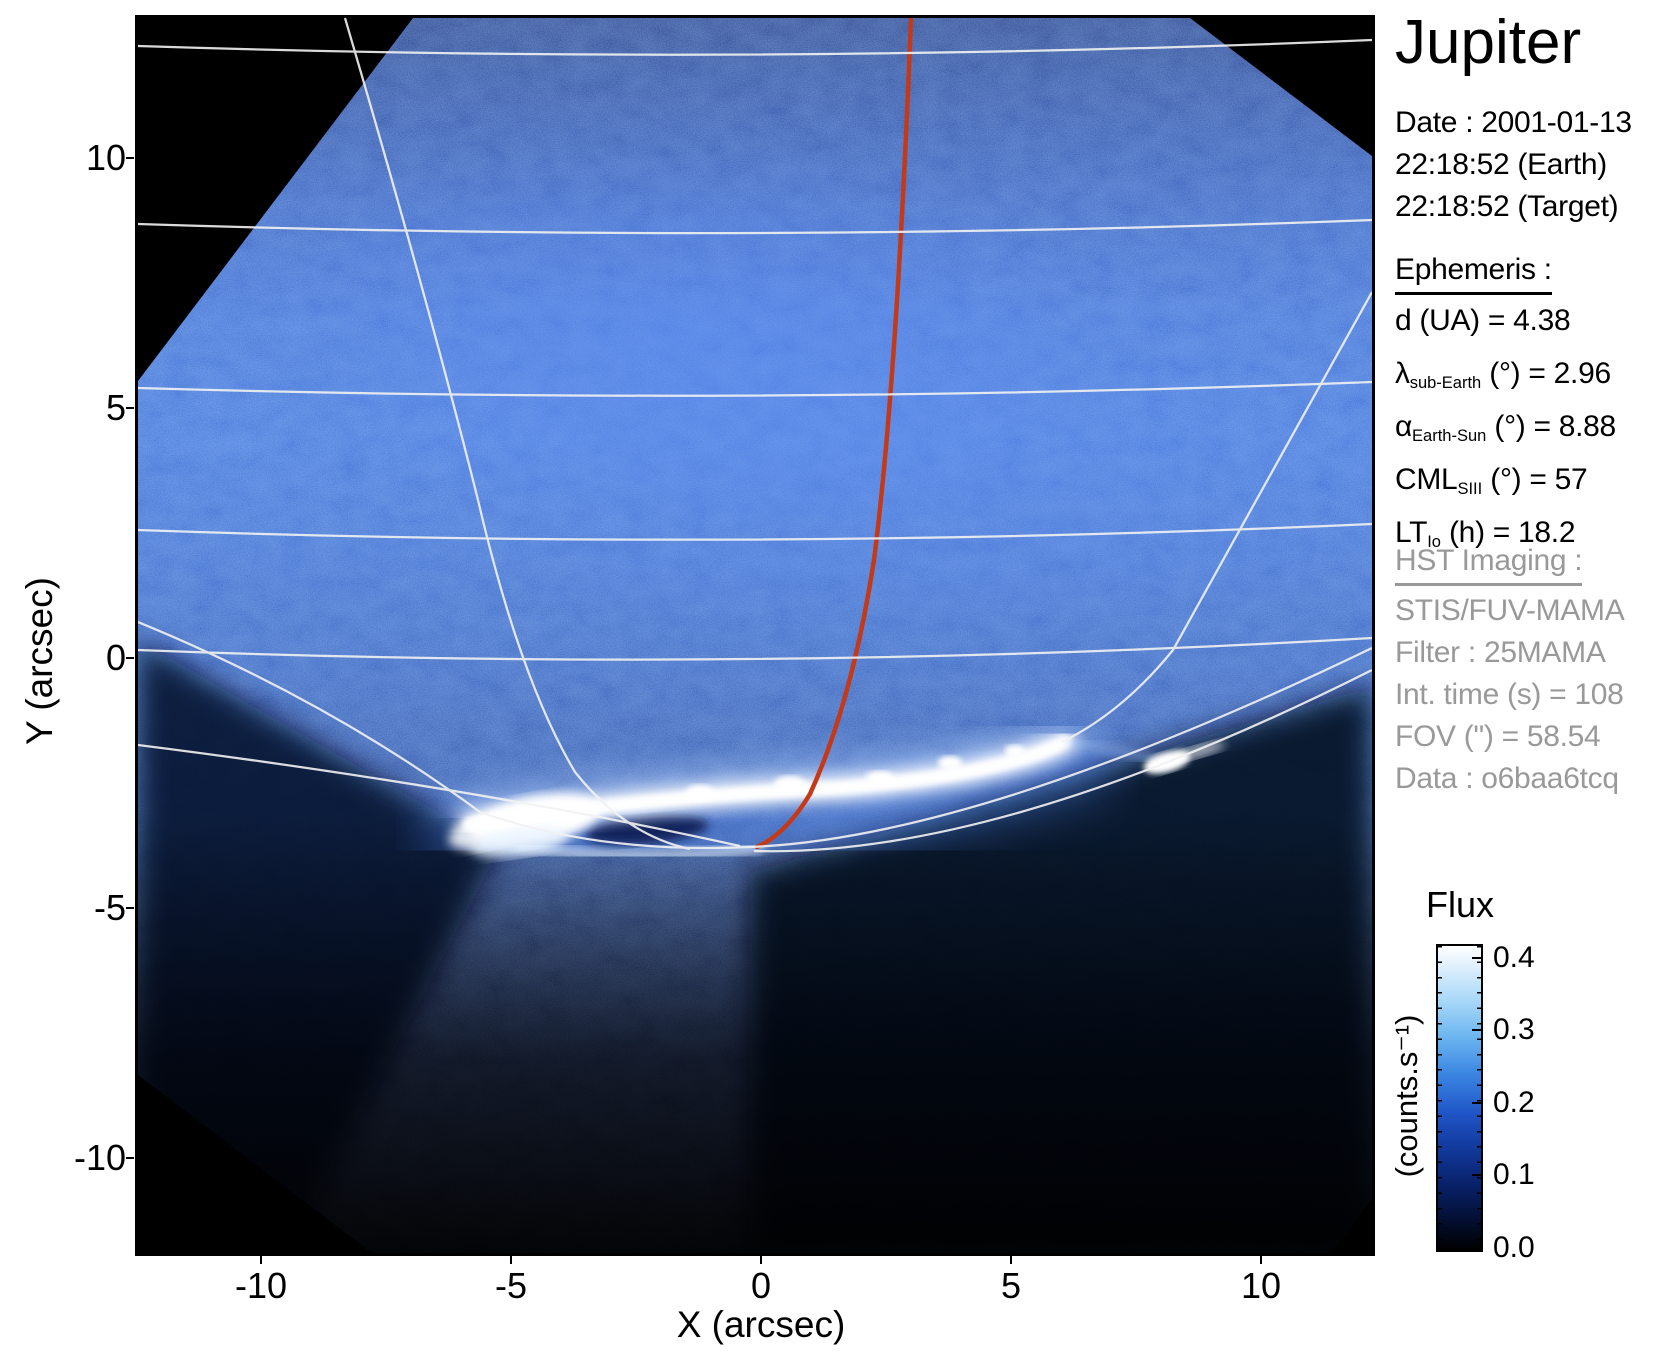 Image resolution: width=1676 pixels, height=1367 pixels. I want to click on colorbar-minor-ticks-right, so click(1479, 1098).